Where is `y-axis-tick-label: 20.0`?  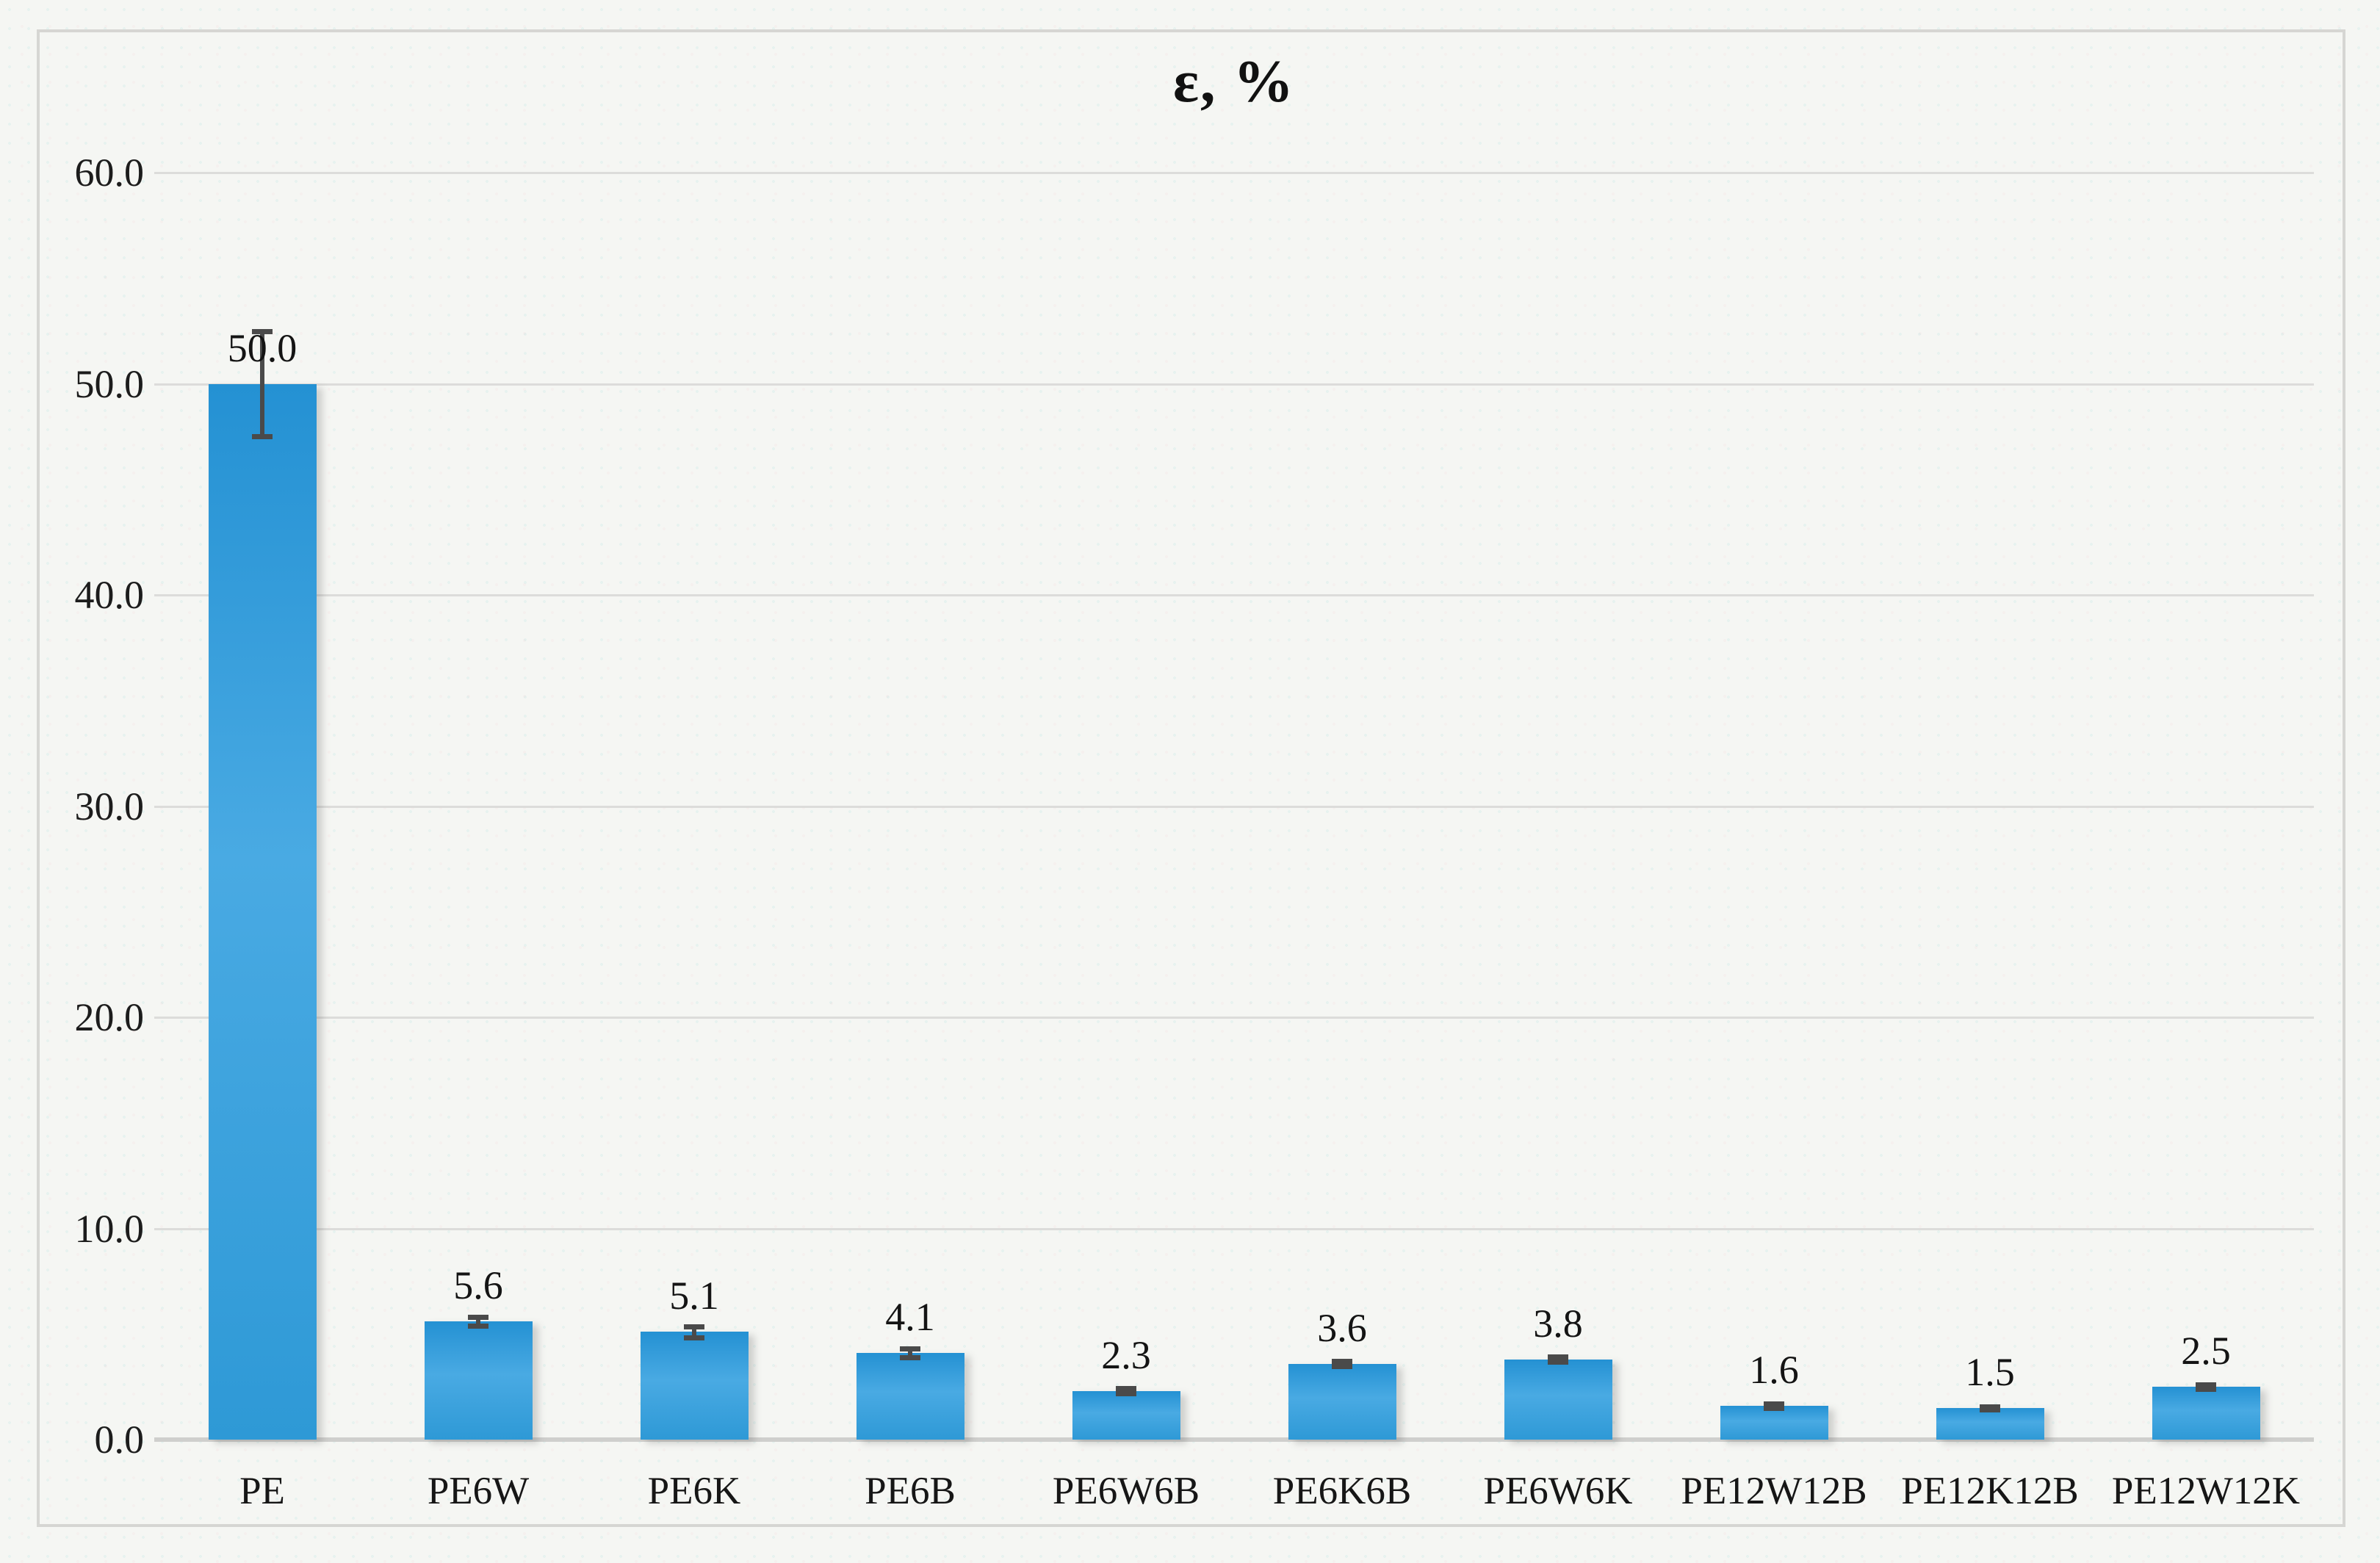 y-axis-tick-label: 20.0 is located at coordinates (109, 1017).